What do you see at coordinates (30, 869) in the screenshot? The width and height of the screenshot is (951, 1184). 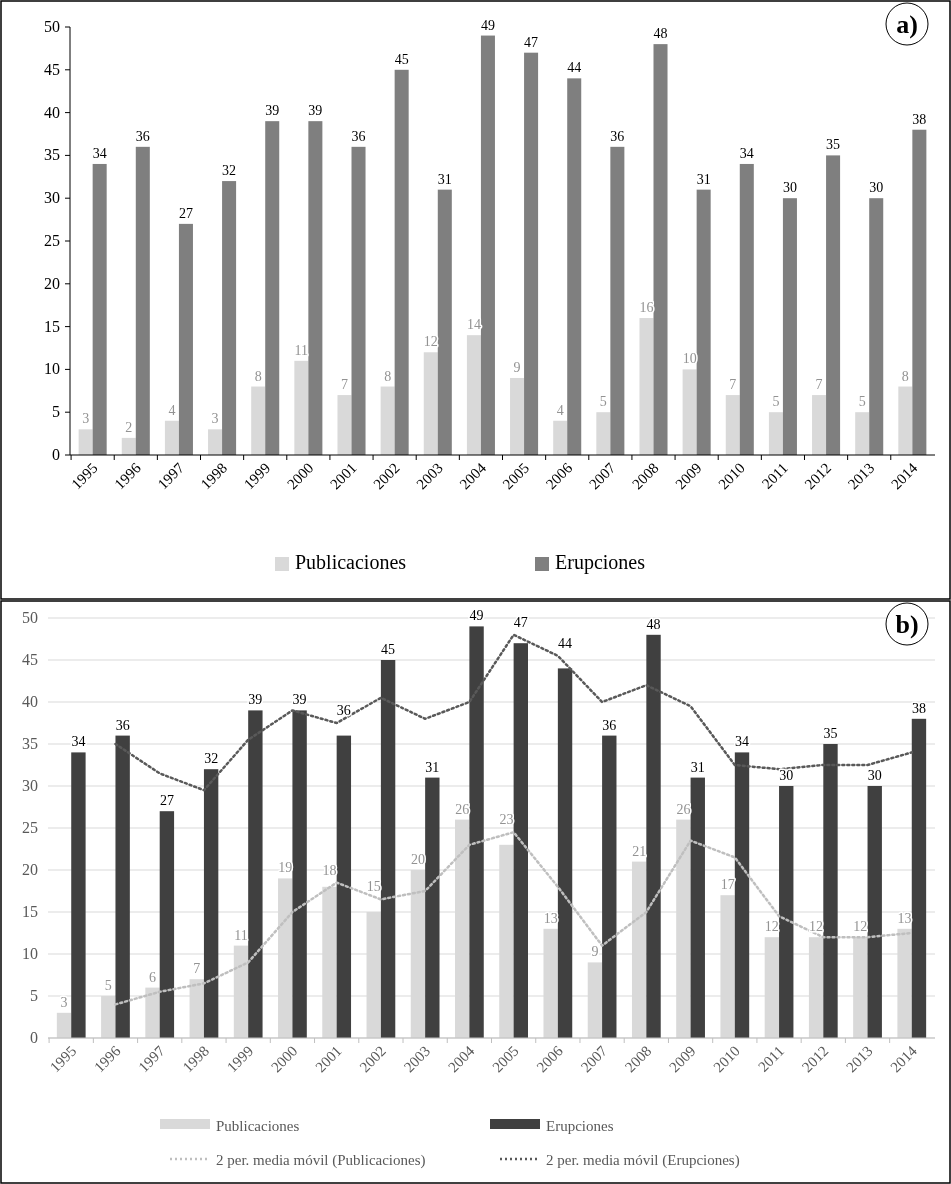 I see `y-tick-label: 20` at bounding box center [30, 869].